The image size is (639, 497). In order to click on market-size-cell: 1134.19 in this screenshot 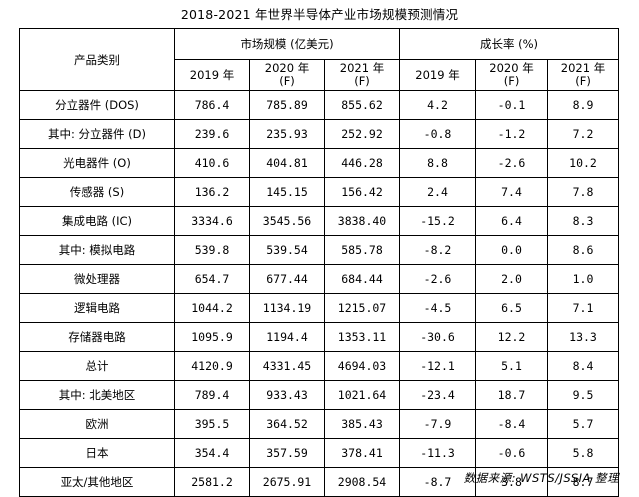, I will do `click(287, 308)`.